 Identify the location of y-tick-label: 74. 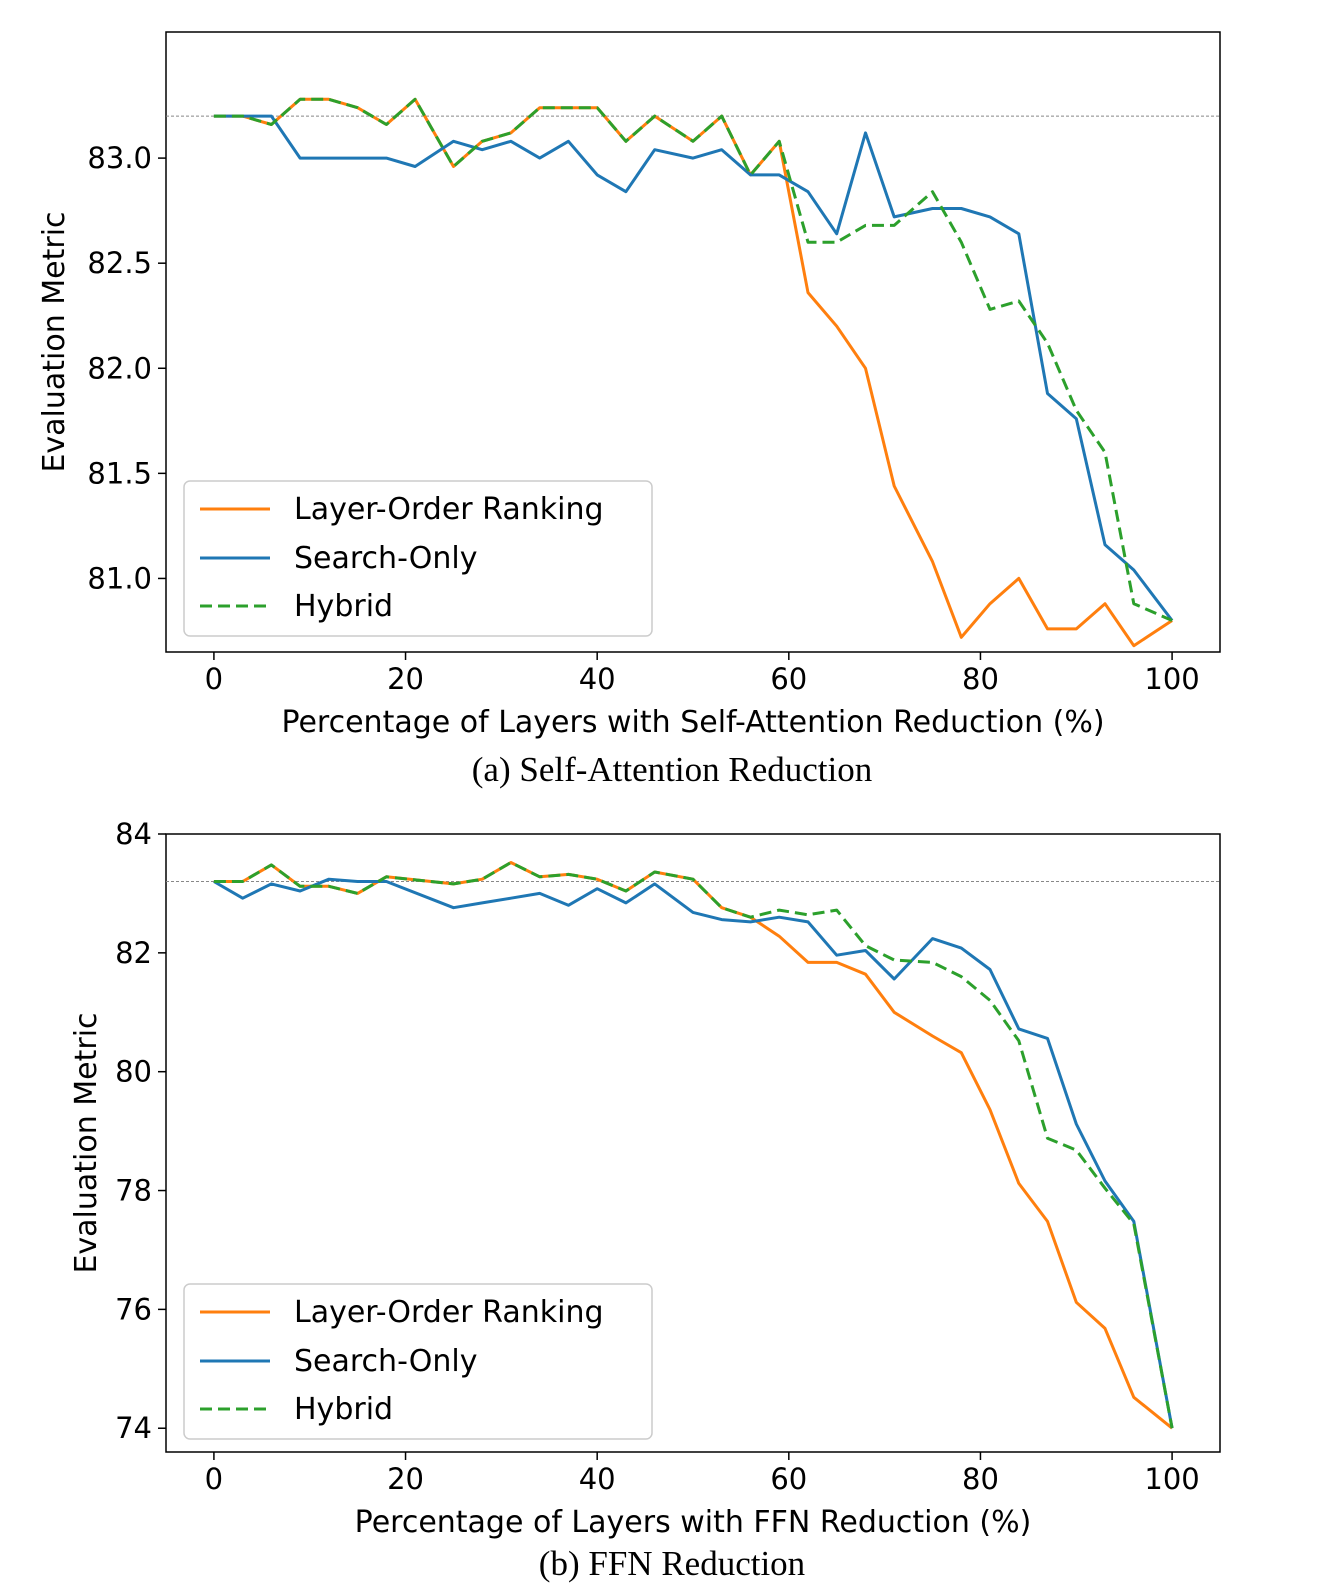
(133, 1428).